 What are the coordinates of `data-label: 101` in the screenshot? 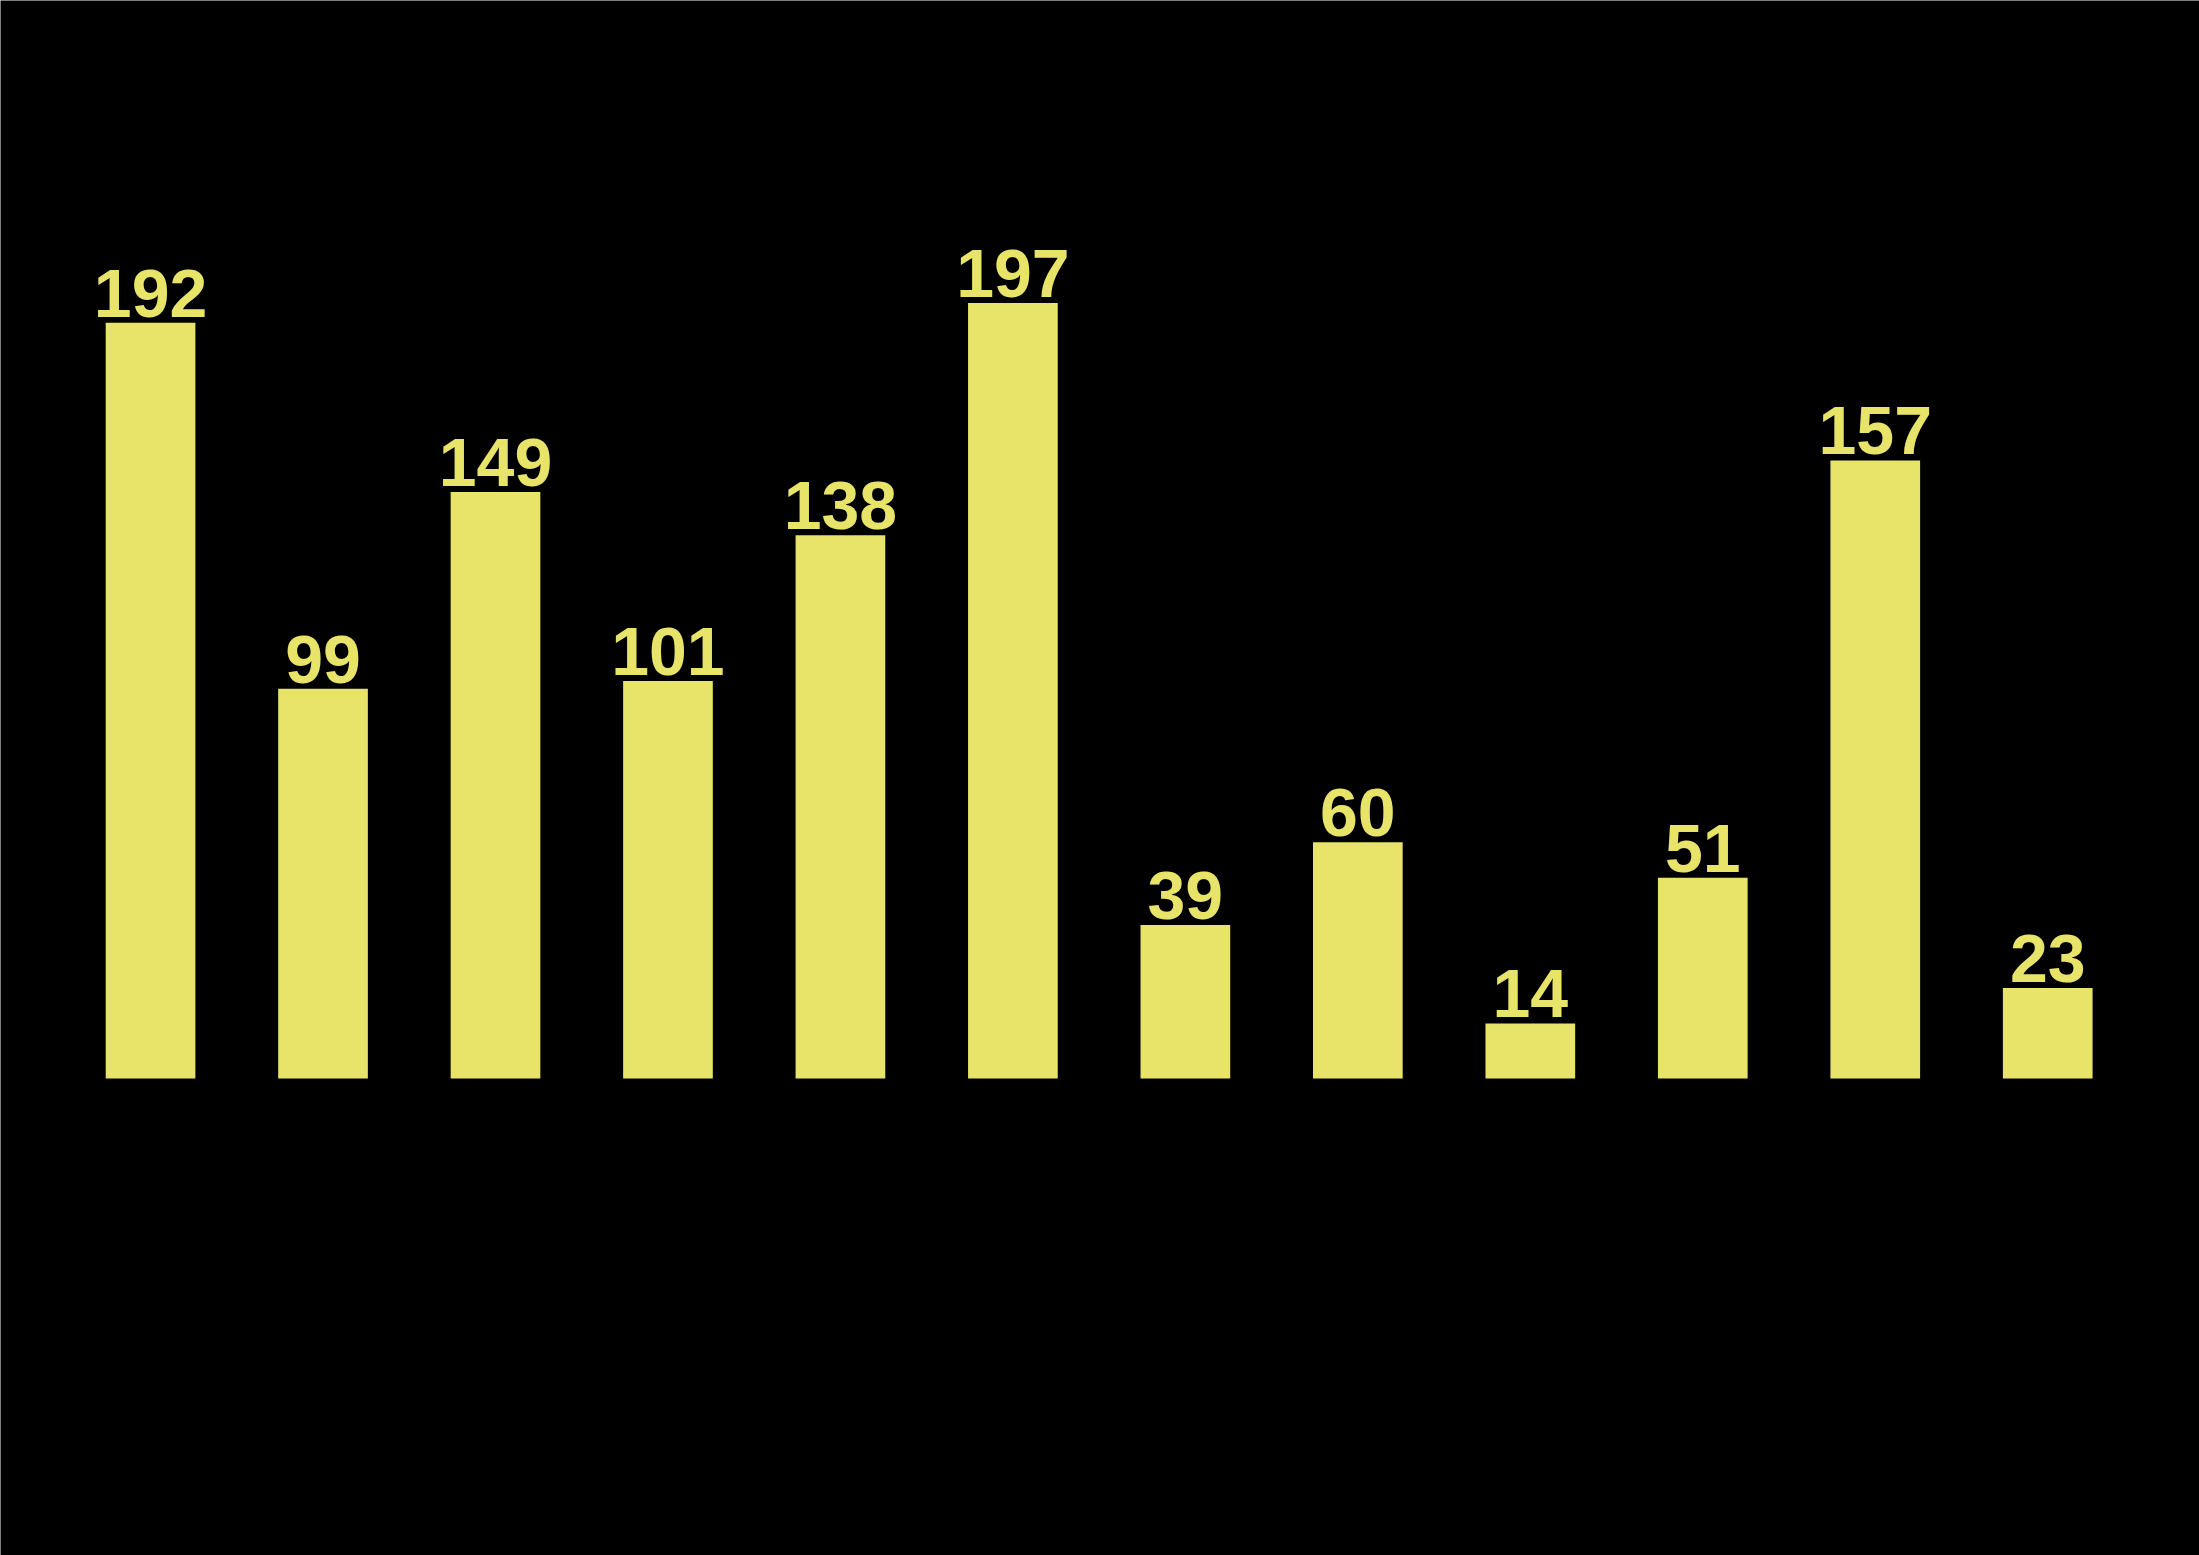 It's located at (668, 650).